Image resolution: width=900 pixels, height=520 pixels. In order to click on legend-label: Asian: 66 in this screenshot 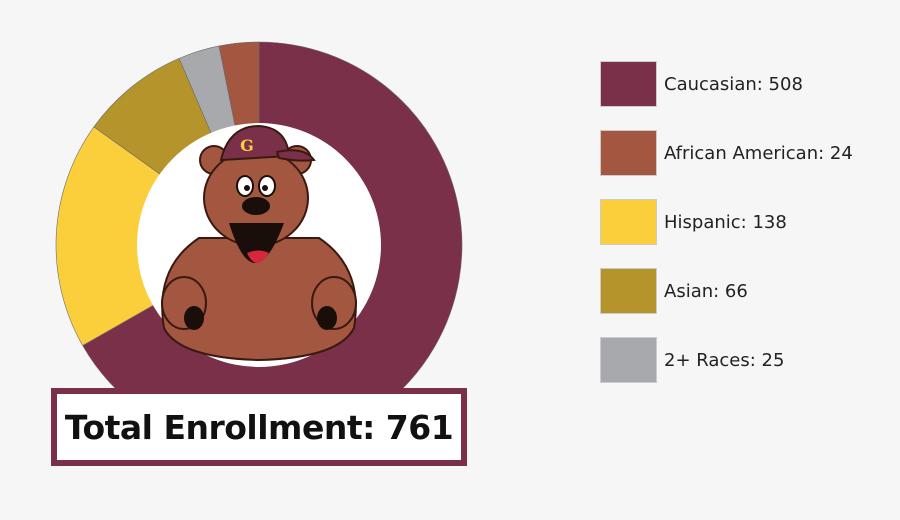, I will do `click(706, 291)`.